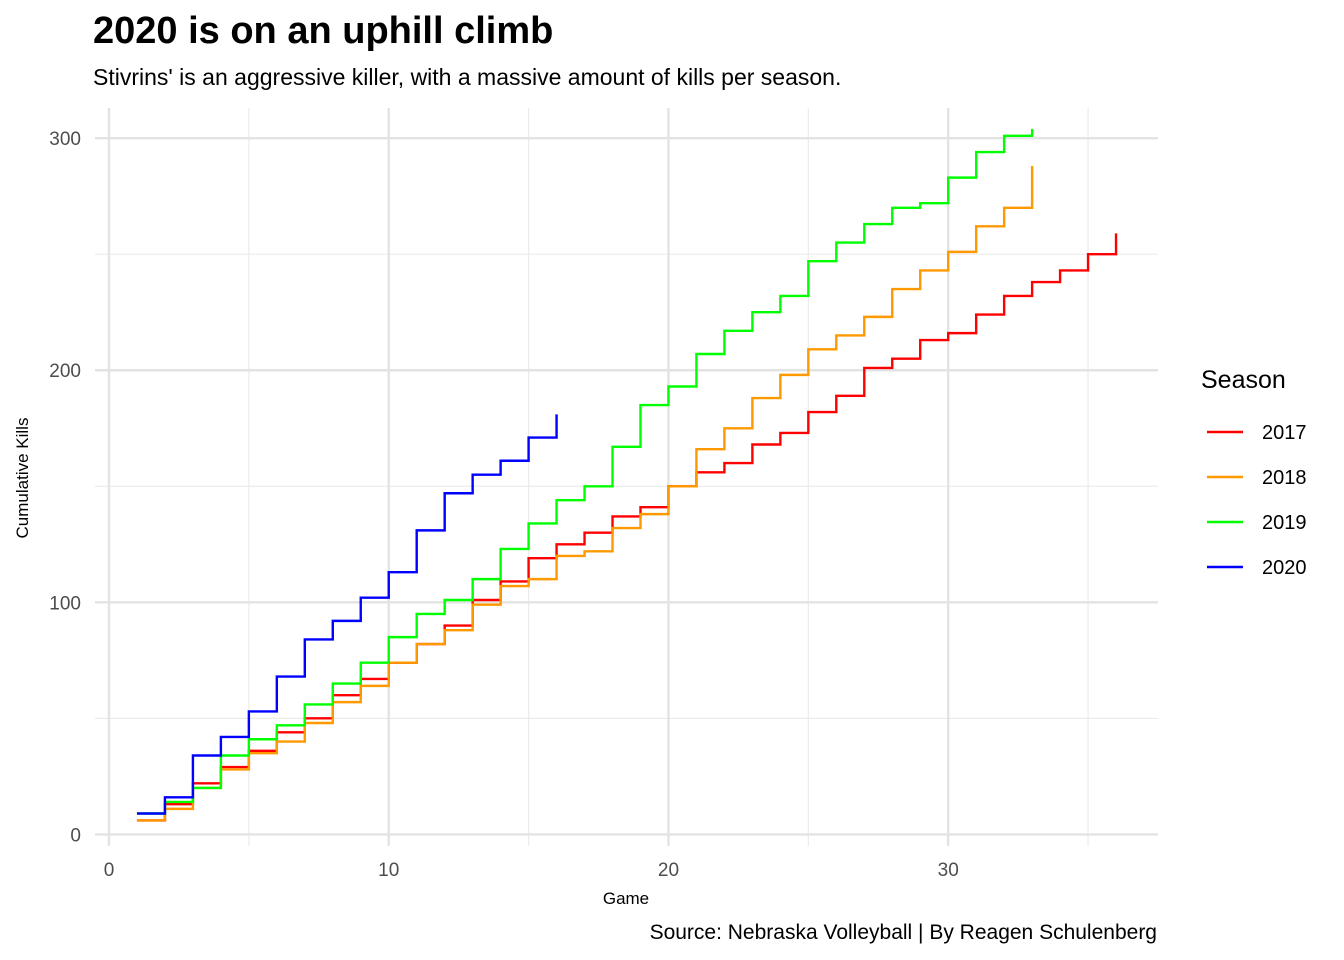  Describe the element at coordinates (1284, 523) in the screenshot. I see `legend-label-2019: 2019` at that location.